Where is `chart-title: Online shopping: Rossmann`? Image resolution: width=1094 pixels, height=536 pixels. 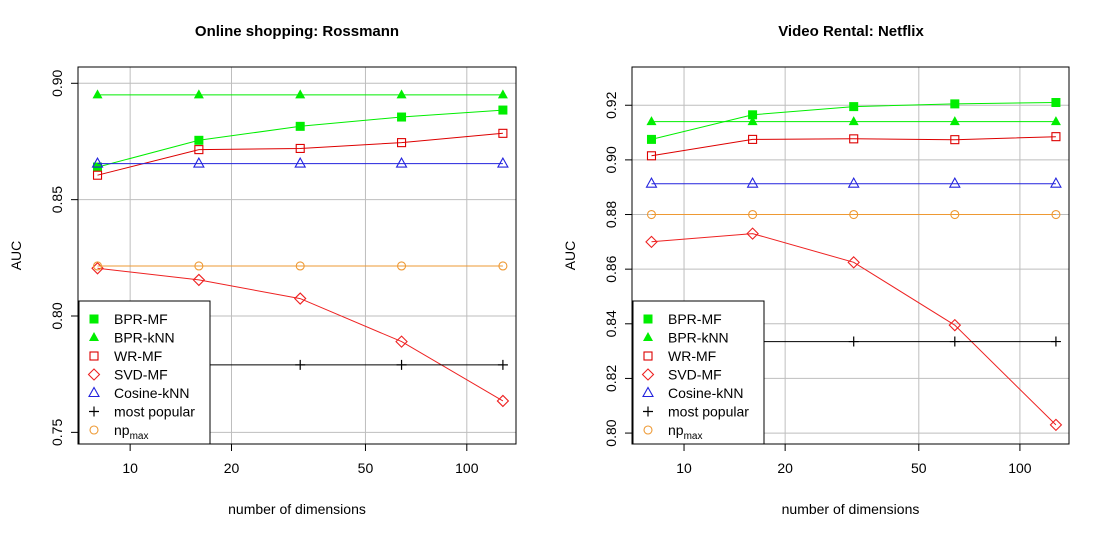 chart-title: Online shopping: Rossmann is located at coordinates (297, 31).